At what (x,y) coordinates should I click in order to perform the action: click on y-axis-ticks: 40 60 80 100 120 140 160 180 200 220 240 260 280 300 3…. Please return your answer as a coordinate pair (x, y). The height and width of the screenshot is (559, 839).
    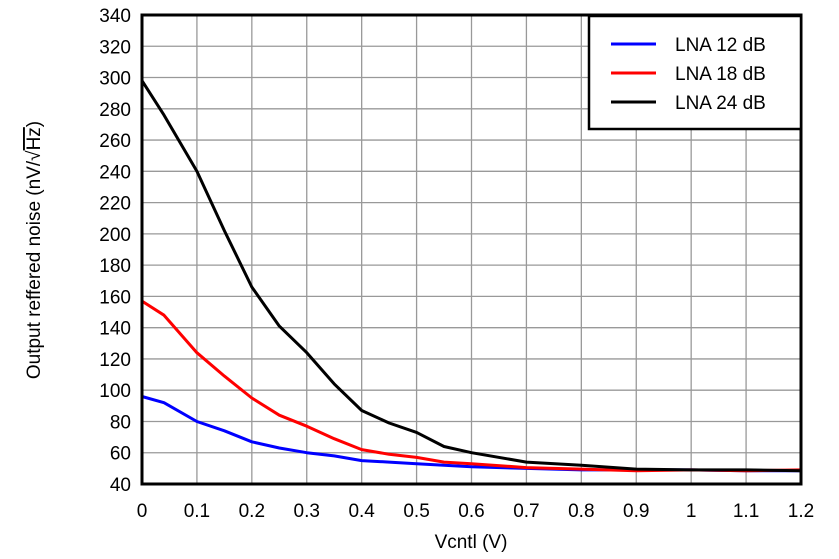
    Looking at the image, I should click on (115, 251).